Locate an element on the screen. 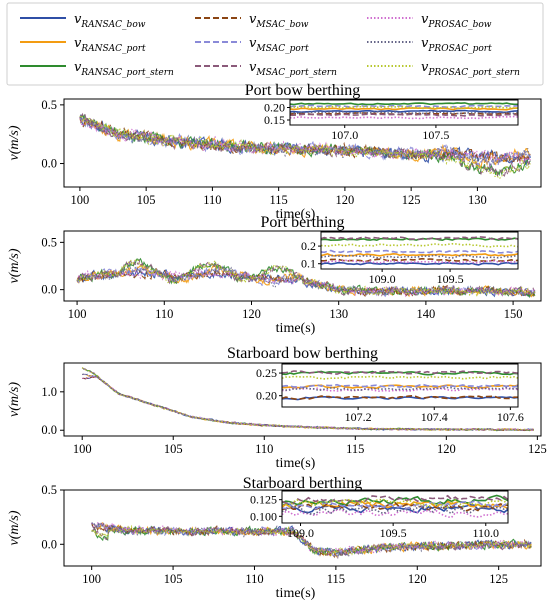  legend-subscript: RANSAC_port is located at coordinates (113, 49).